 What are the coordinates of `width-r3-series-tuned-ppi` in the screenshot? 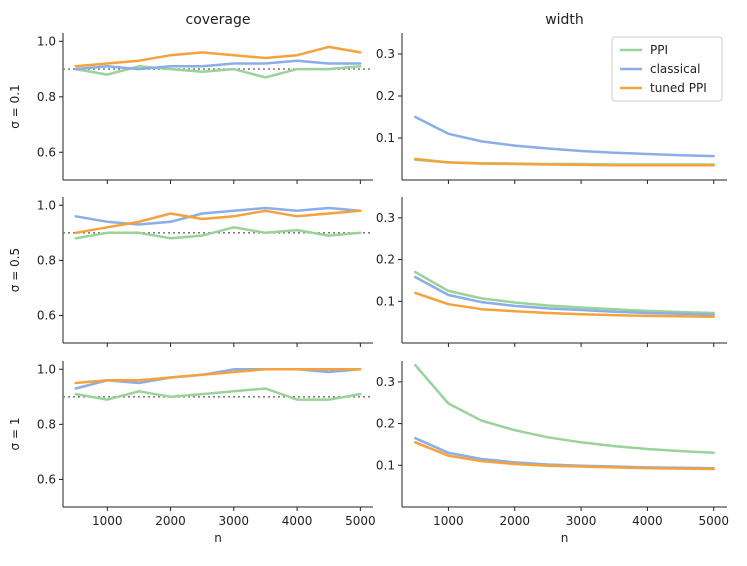 It's located at (564, 456).